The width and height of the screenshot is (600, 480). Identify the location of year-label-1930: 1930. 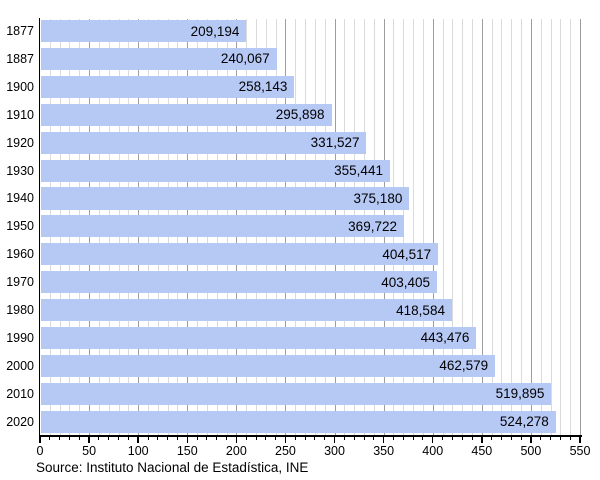
(20, 170).